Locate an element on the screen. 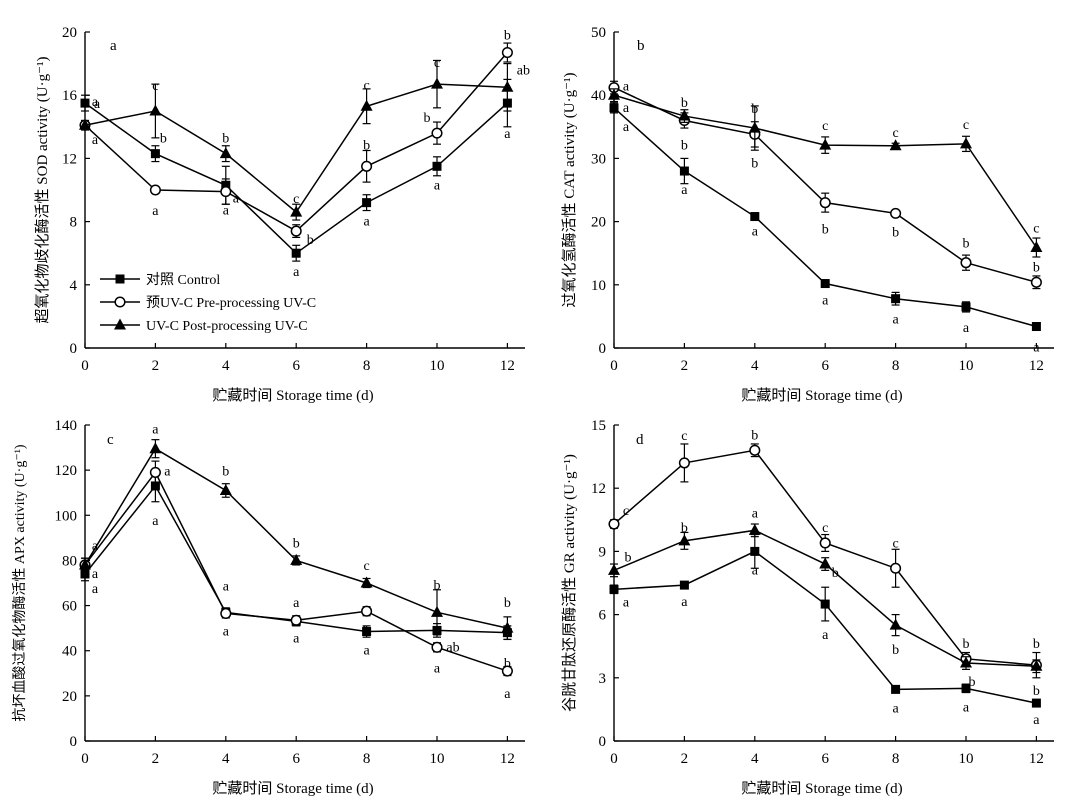 The height and width of the screenshot is (803, 1082). y-tick-label: 12 is located at coordinates (598, 489).